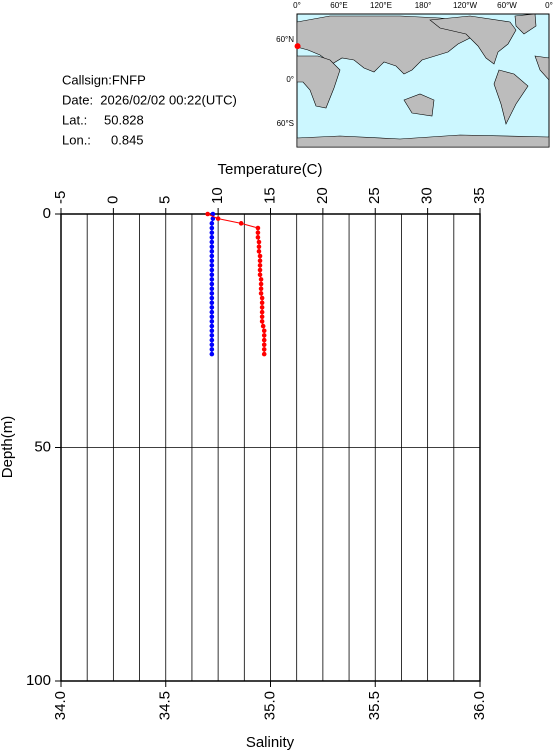 This screenshot has height=751, width=553. What do you see at coordinates (427, 195) in the screenshot?
I see `x2-tick-label: 30` at bounding box center [427, 195].